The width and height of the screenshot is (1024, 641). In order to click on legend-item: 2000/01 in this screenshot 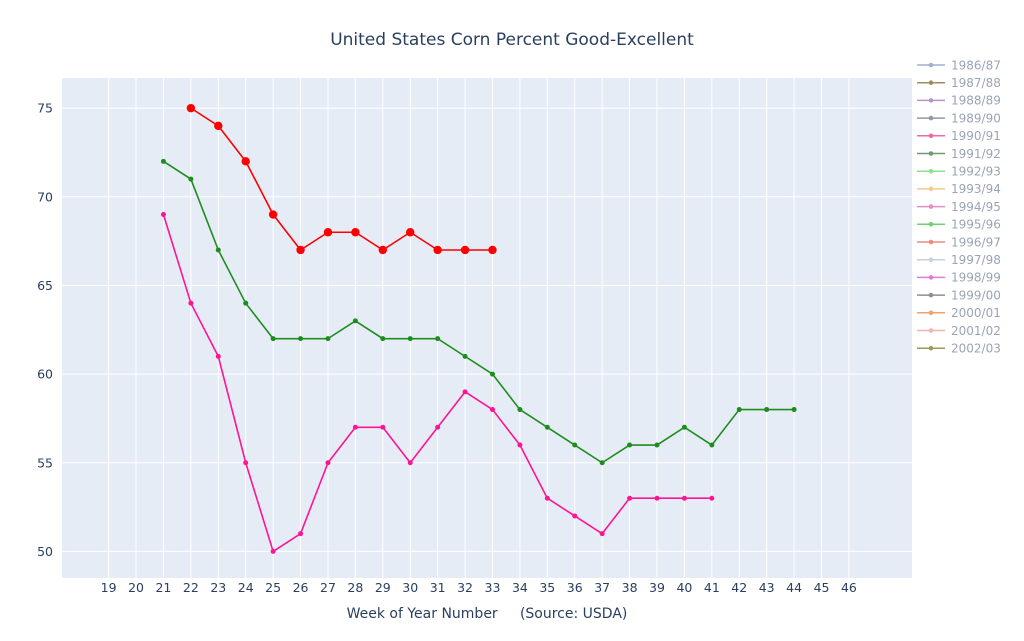, I will do `click(959, 313)`.